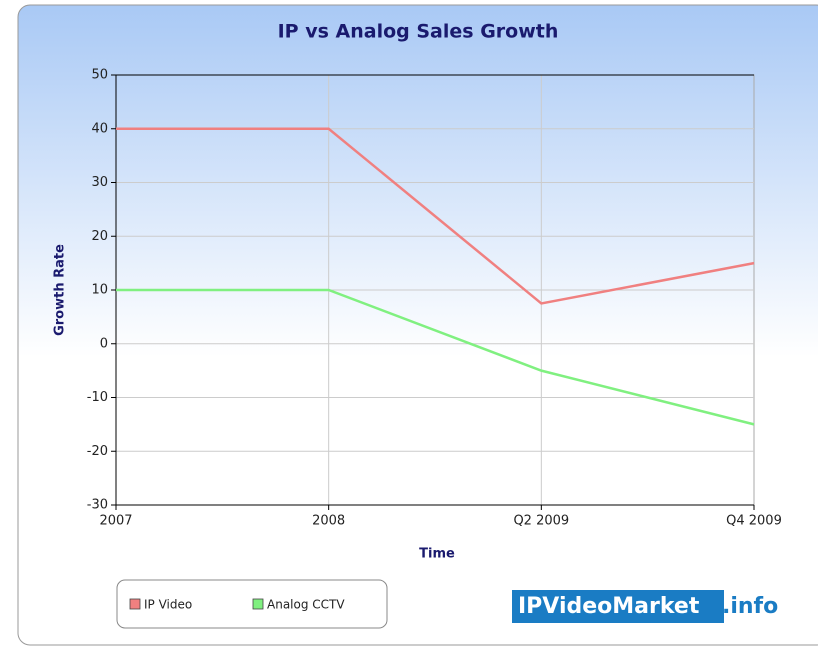 This screenshot has height=647, width=818. Describe the element at coordinates (750, 606) in the screenshot. I see `brand-suffix: .info` at that location.